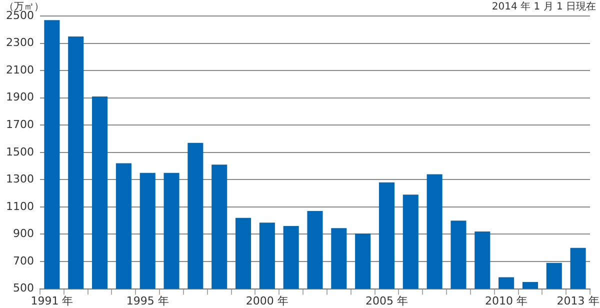 The width and height of the screenshot is (600, 308). I want to click on y-tick-label: 900, so click(23, 233).